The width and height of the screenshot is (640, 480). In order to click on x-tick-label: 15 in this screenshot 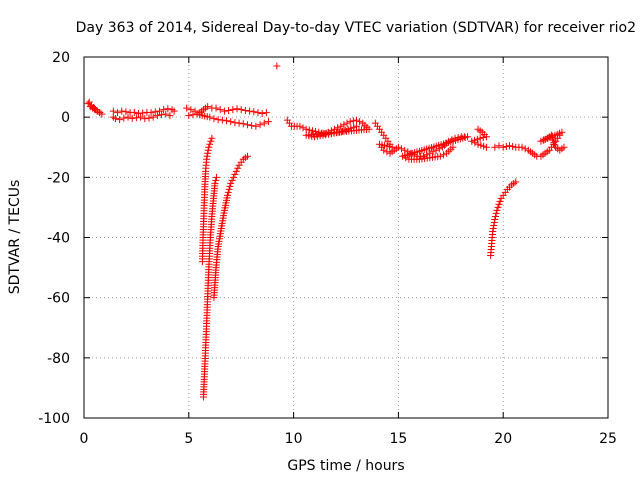, I will do `click(398, 439)`.